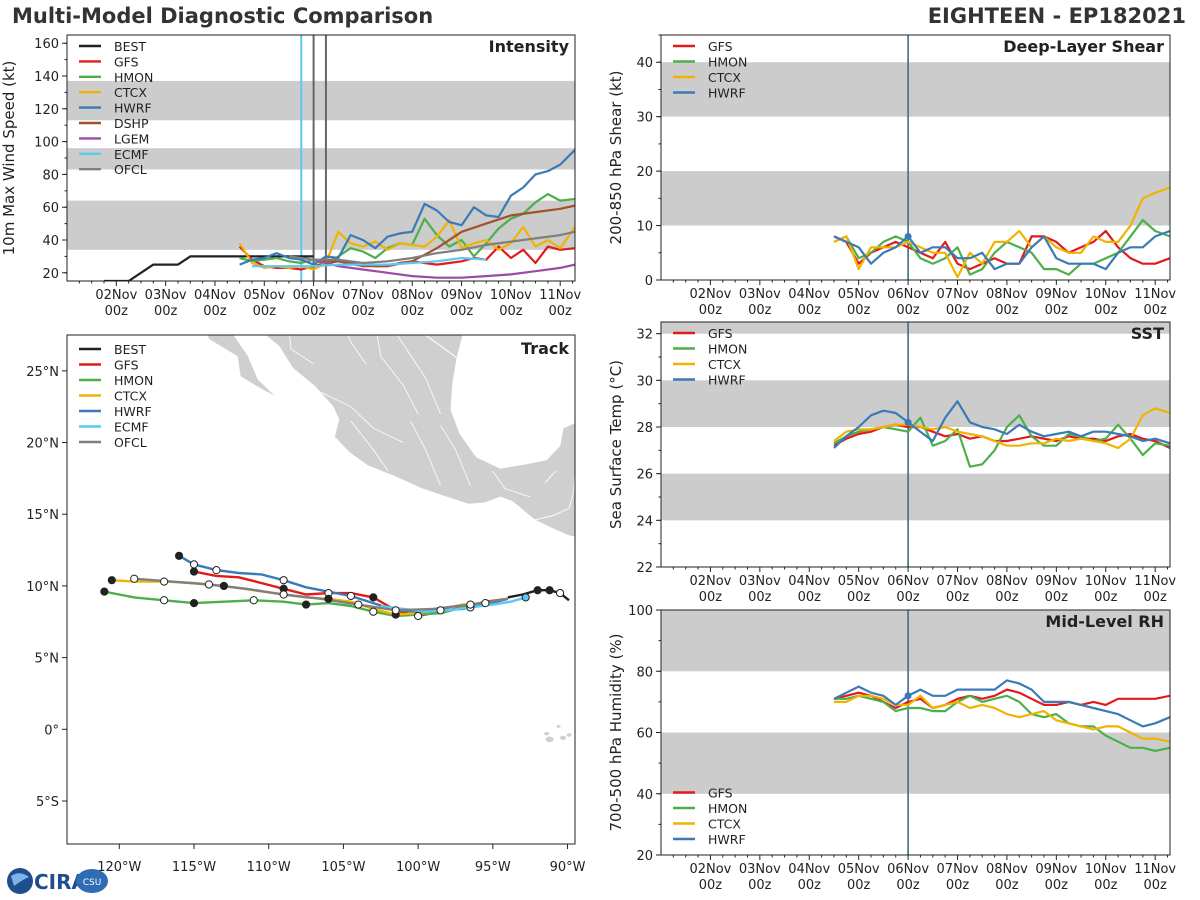 The image size is (1200, 900). Describe the element at coordinates (133, 380) in the screenshot. I see `track-legend-label: HMON` at that location.